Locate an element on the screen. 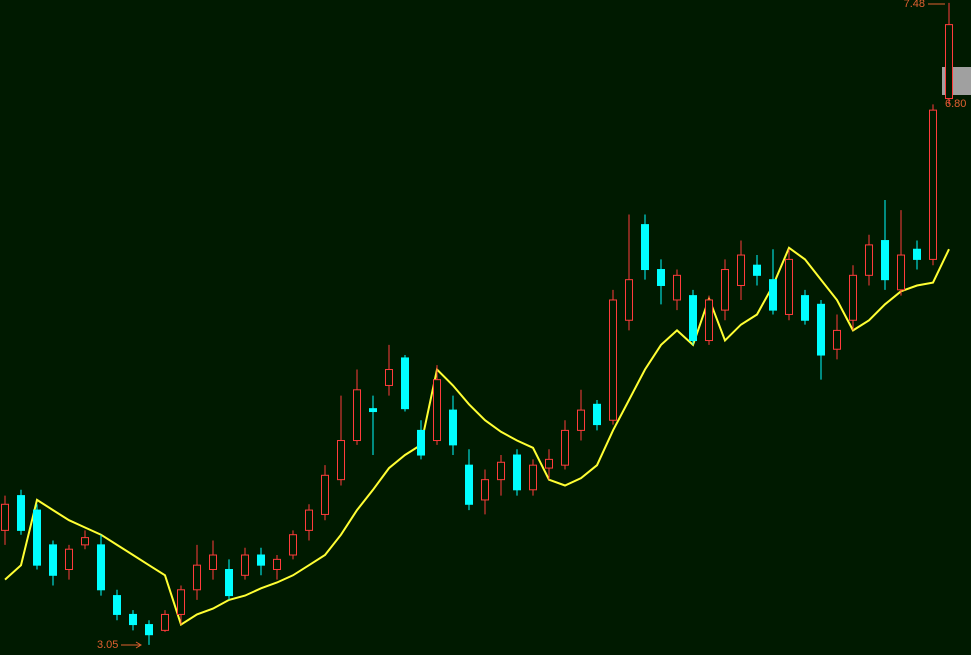  annotation-arrow-head is located at coordinates (138, 645).